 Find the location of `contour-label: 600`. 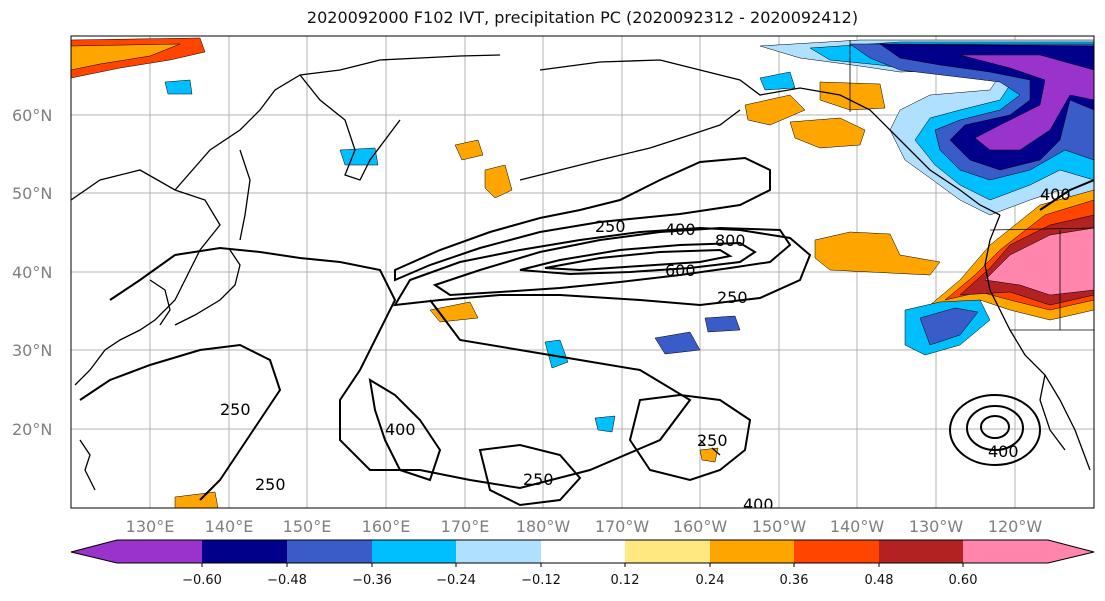

contour-label: 600 is located at coordinates (680, 270).